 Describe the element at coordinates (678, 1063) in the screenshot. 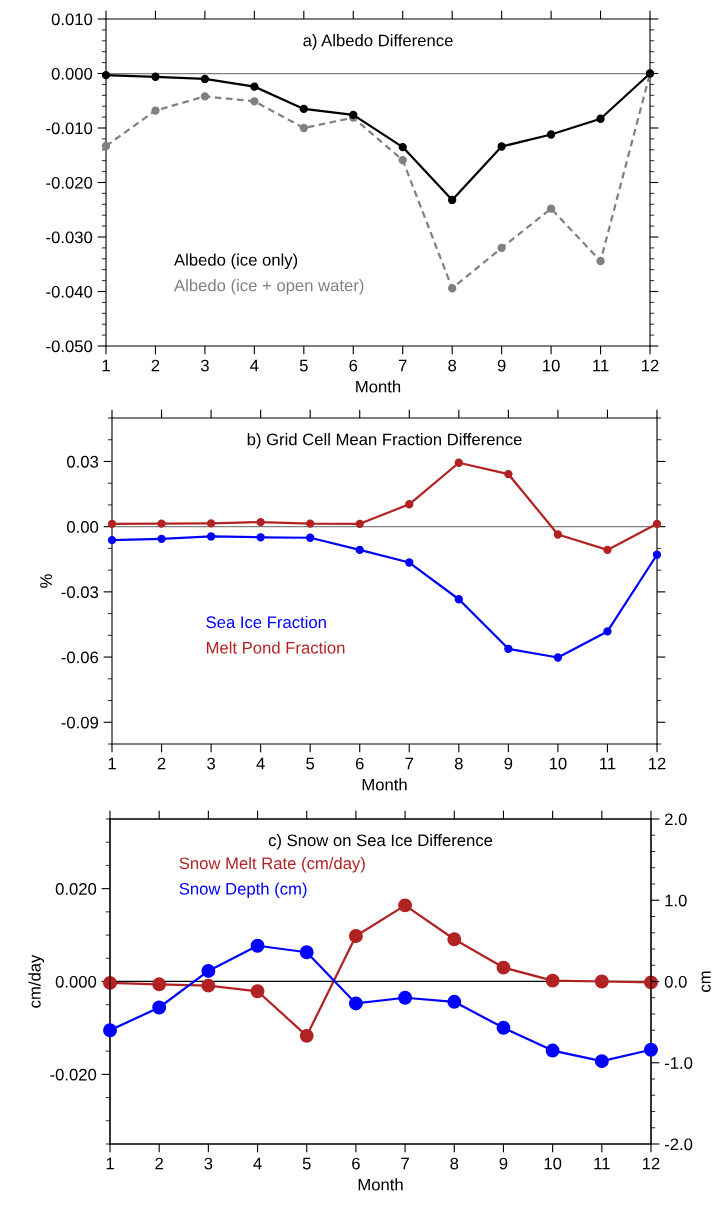

I see `y2-tick-label: -1.0` at that location.